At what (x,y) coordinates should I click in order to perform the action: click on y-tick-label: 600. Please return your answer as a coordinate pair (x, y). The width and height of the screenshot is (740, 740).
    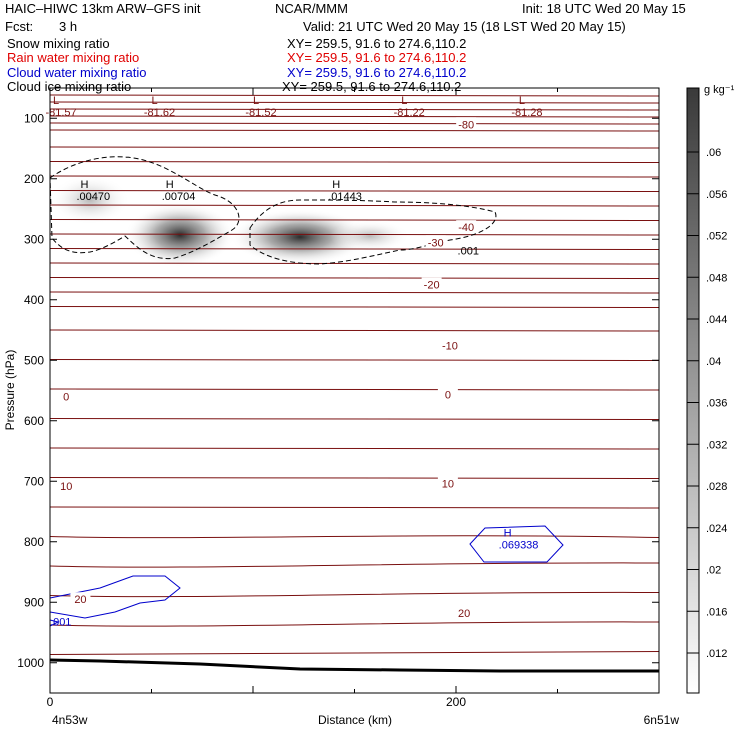
    Looking at the image, I should click on (34, 421).